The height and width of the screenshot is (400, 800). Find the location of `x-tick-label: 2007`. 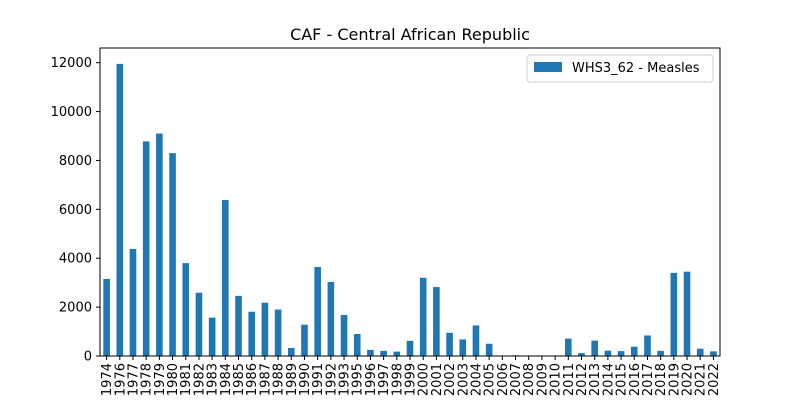

x-tick-label: 2007 is located at coordinates (516, 379).